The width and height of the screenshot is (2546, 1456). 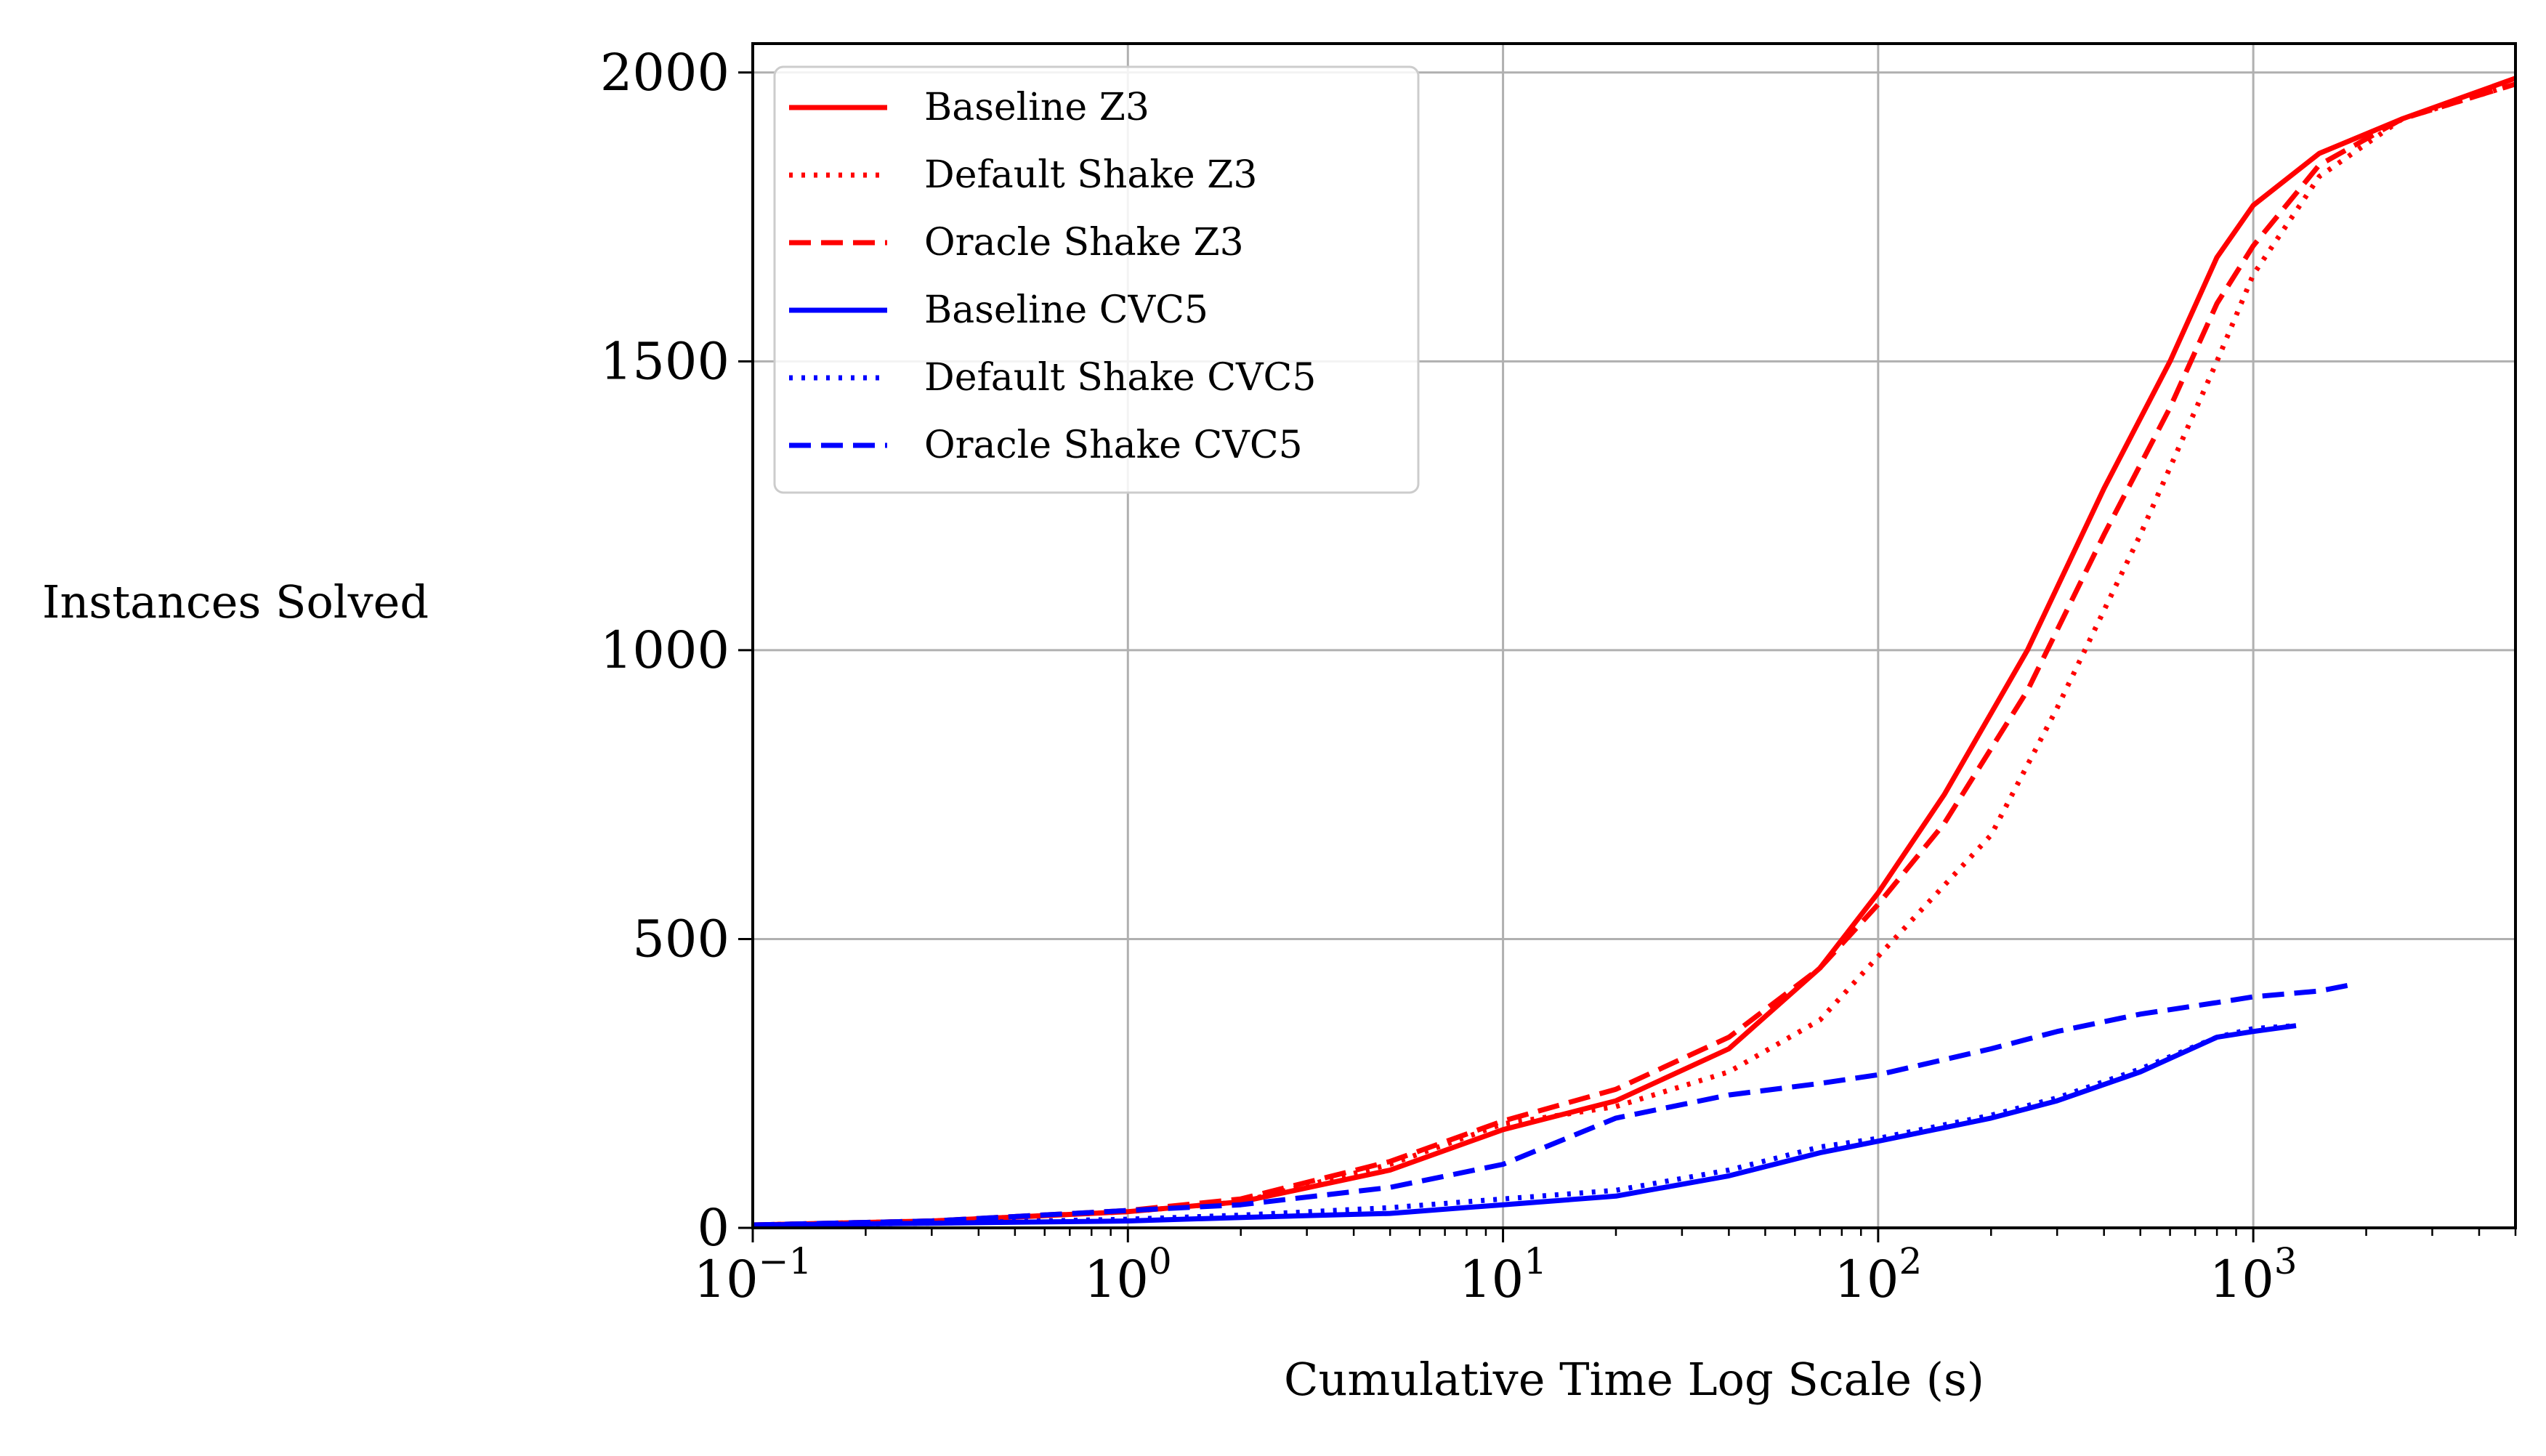 I want to click on y-tick-label: 0, so click(x=714, y=1228).